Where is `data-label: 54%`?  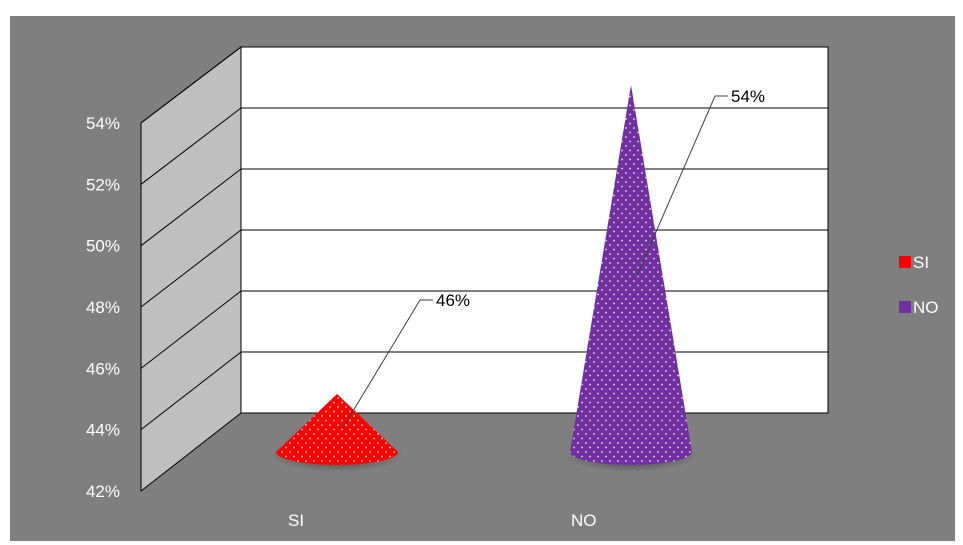
data-label: 54% is located at coordinates (748, 96).